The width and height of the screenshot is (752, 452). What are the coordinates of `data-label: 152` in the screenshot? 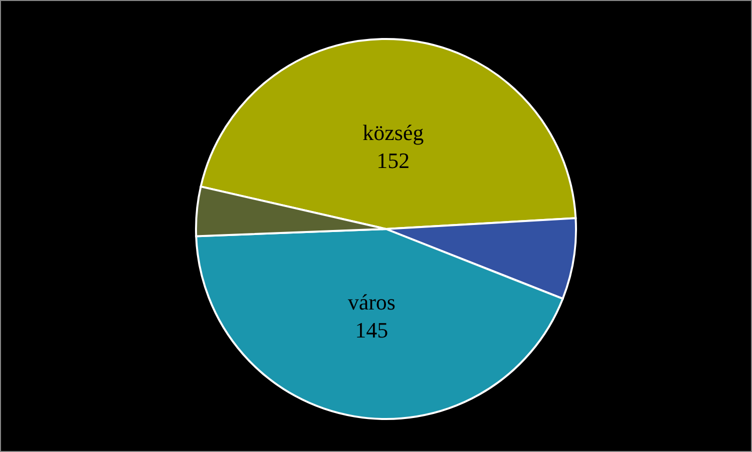 It's located at (393, 160).